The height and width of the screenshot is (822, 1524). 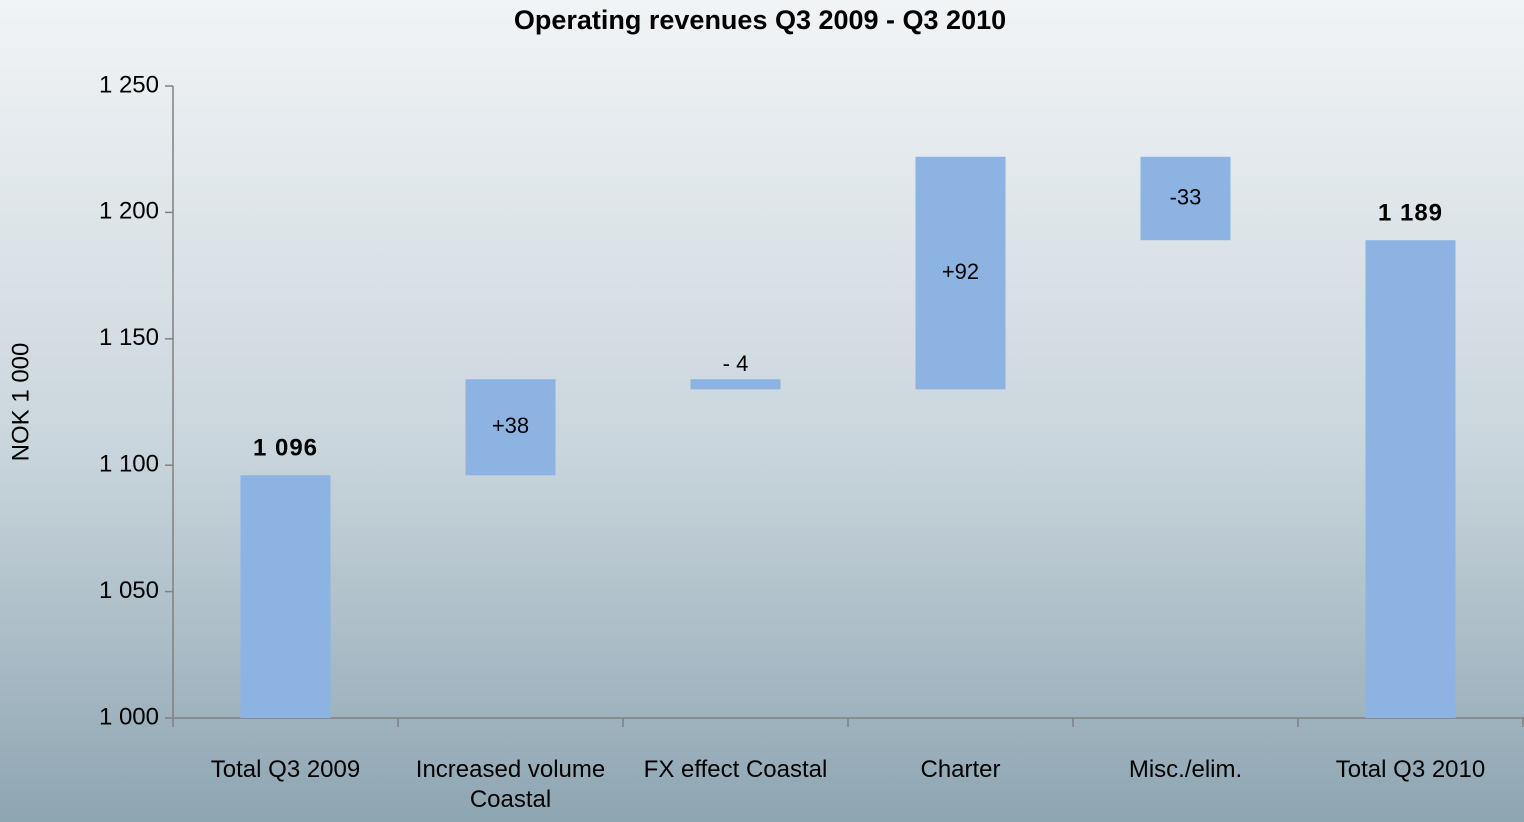 I want to click on y-tick-label: 1 100, so click(x=129, y=464).